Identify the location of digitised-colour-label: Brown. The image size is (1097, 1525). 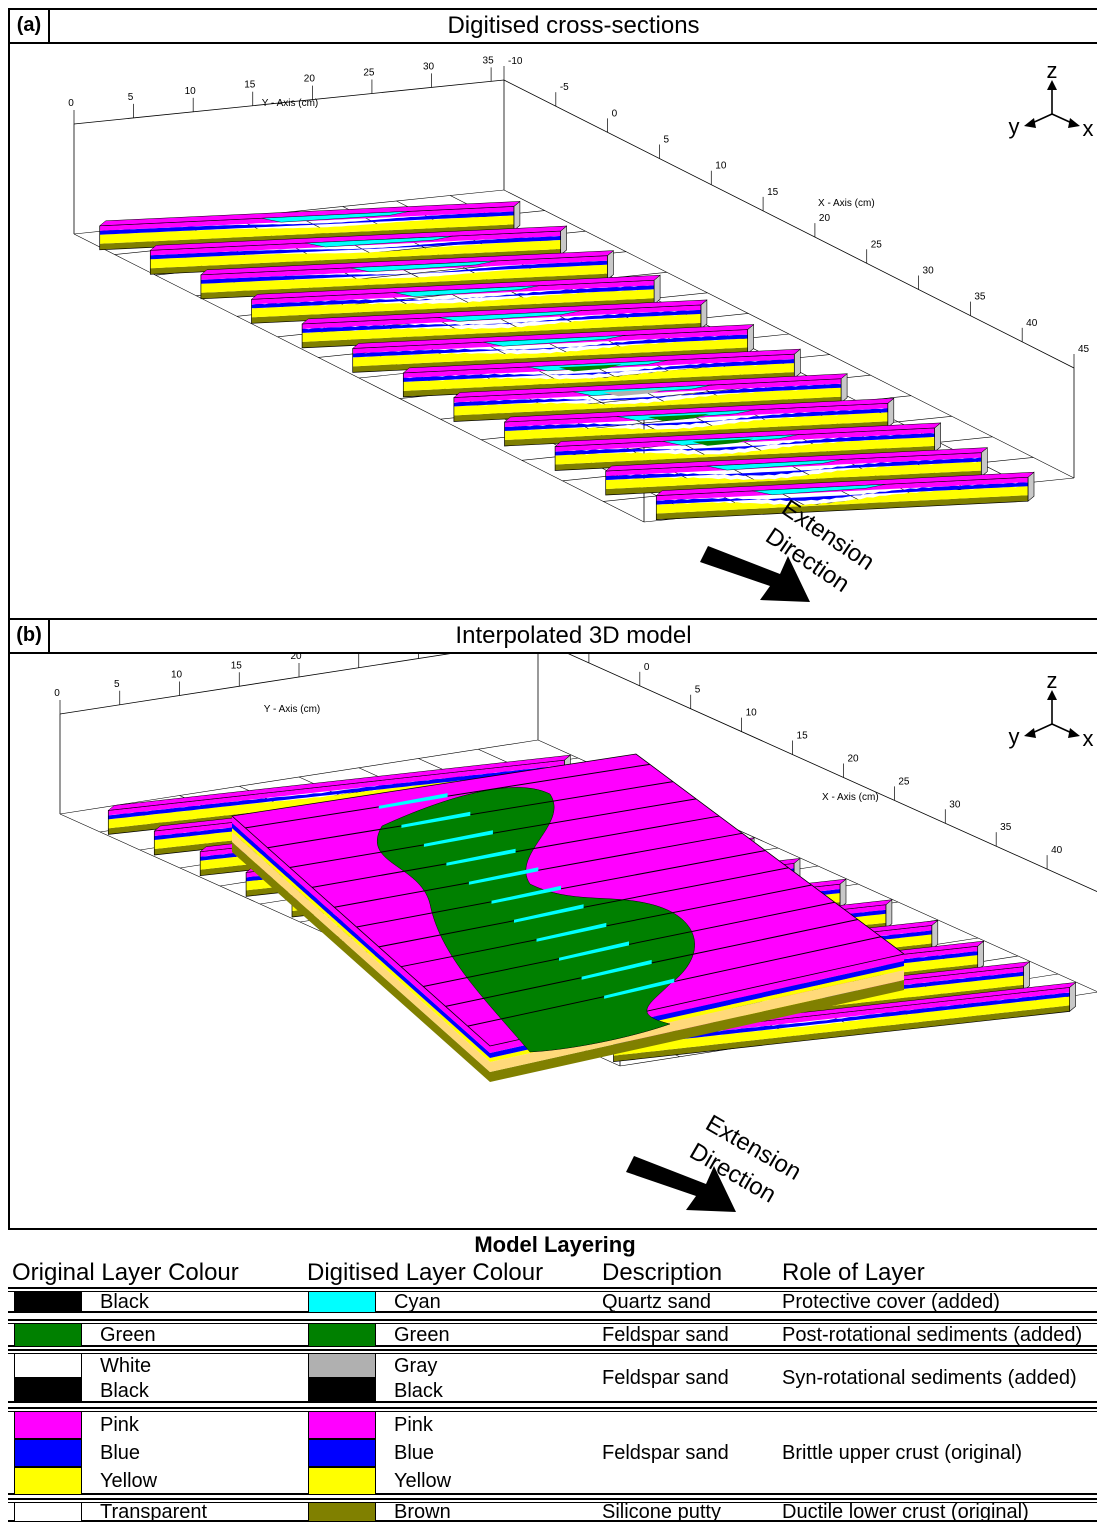
(422, 1512).